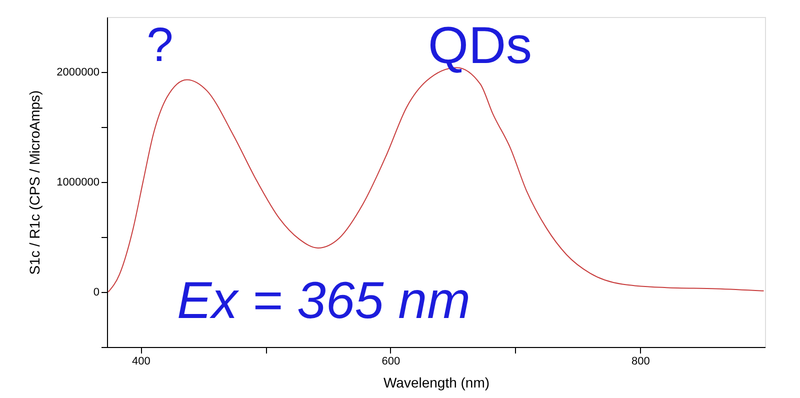 This screenshot has width=800, height=398. What do you see at coordinates (323, 301) in the screenshot?
I see `annotation: Ex = 365 nm` at bounding box center [323, 301].